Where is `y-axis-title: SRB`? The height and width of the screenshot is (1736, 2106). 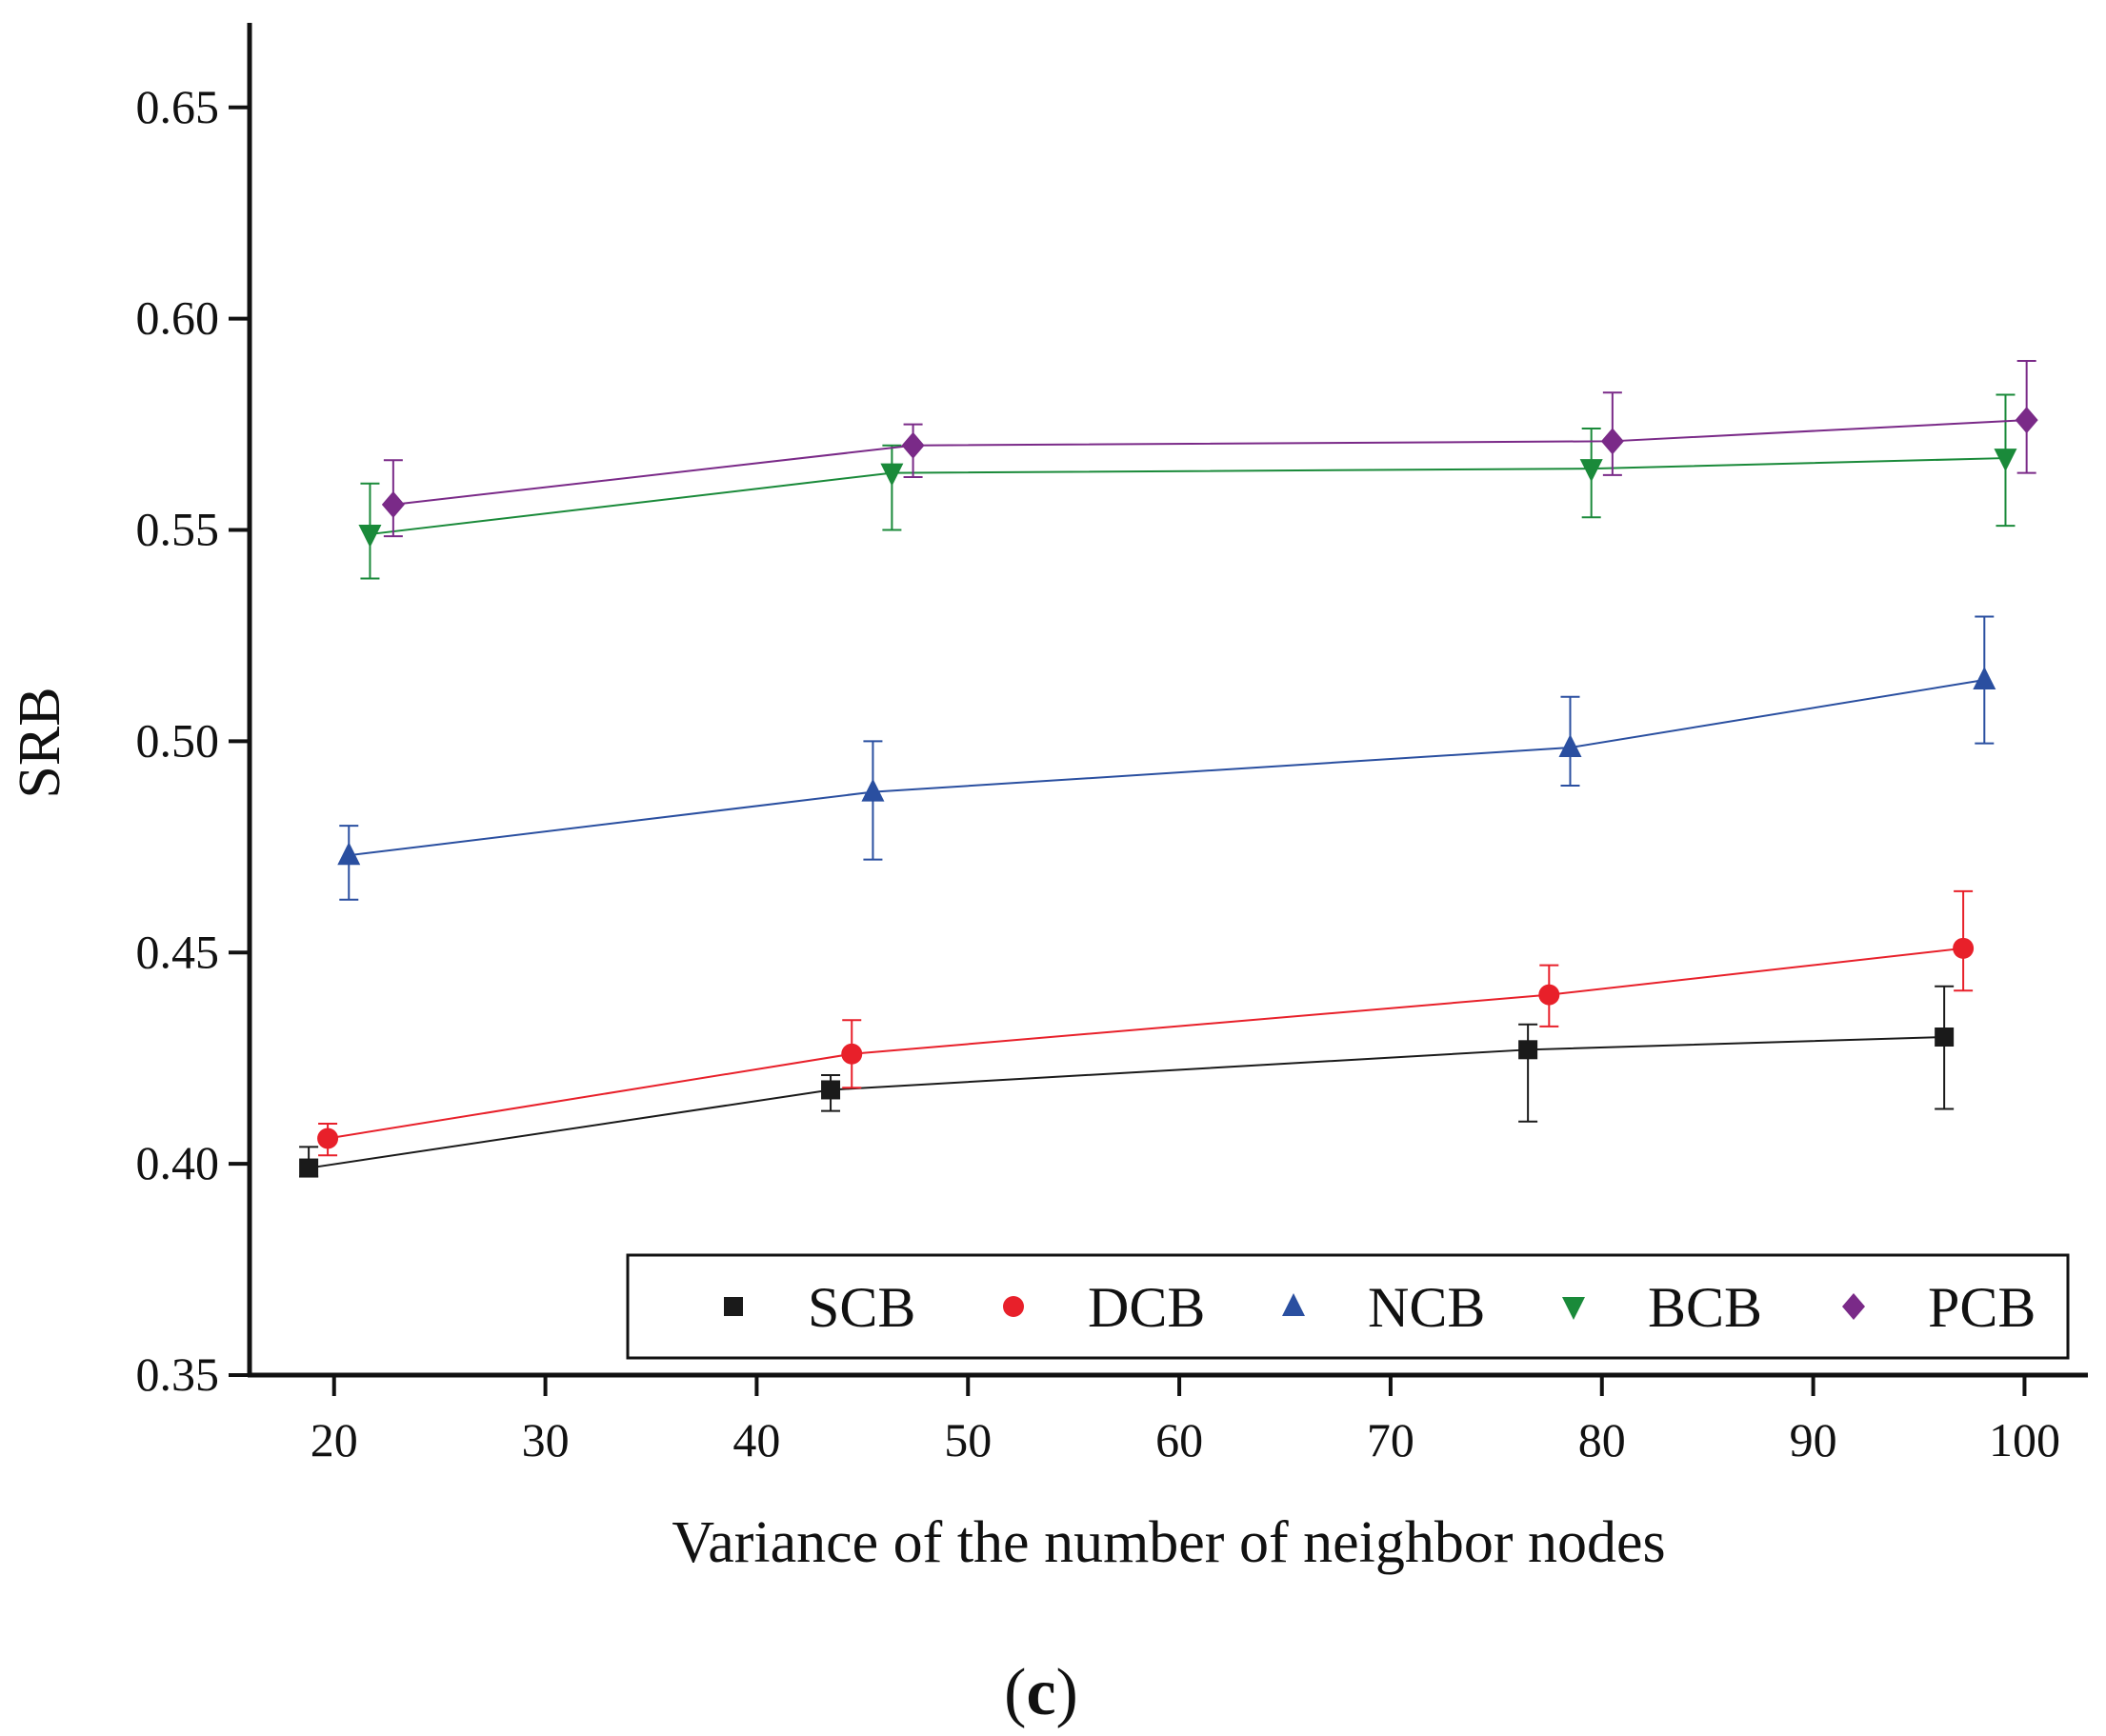 y-axis-title: SRB is located at coordinates (40, 742).